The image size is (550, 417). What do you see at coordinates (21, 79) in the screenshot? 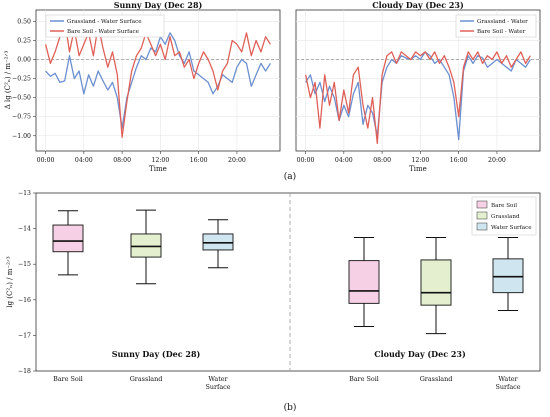
I see `y-tick-label: −0.25` at bounding box center [21, 79].